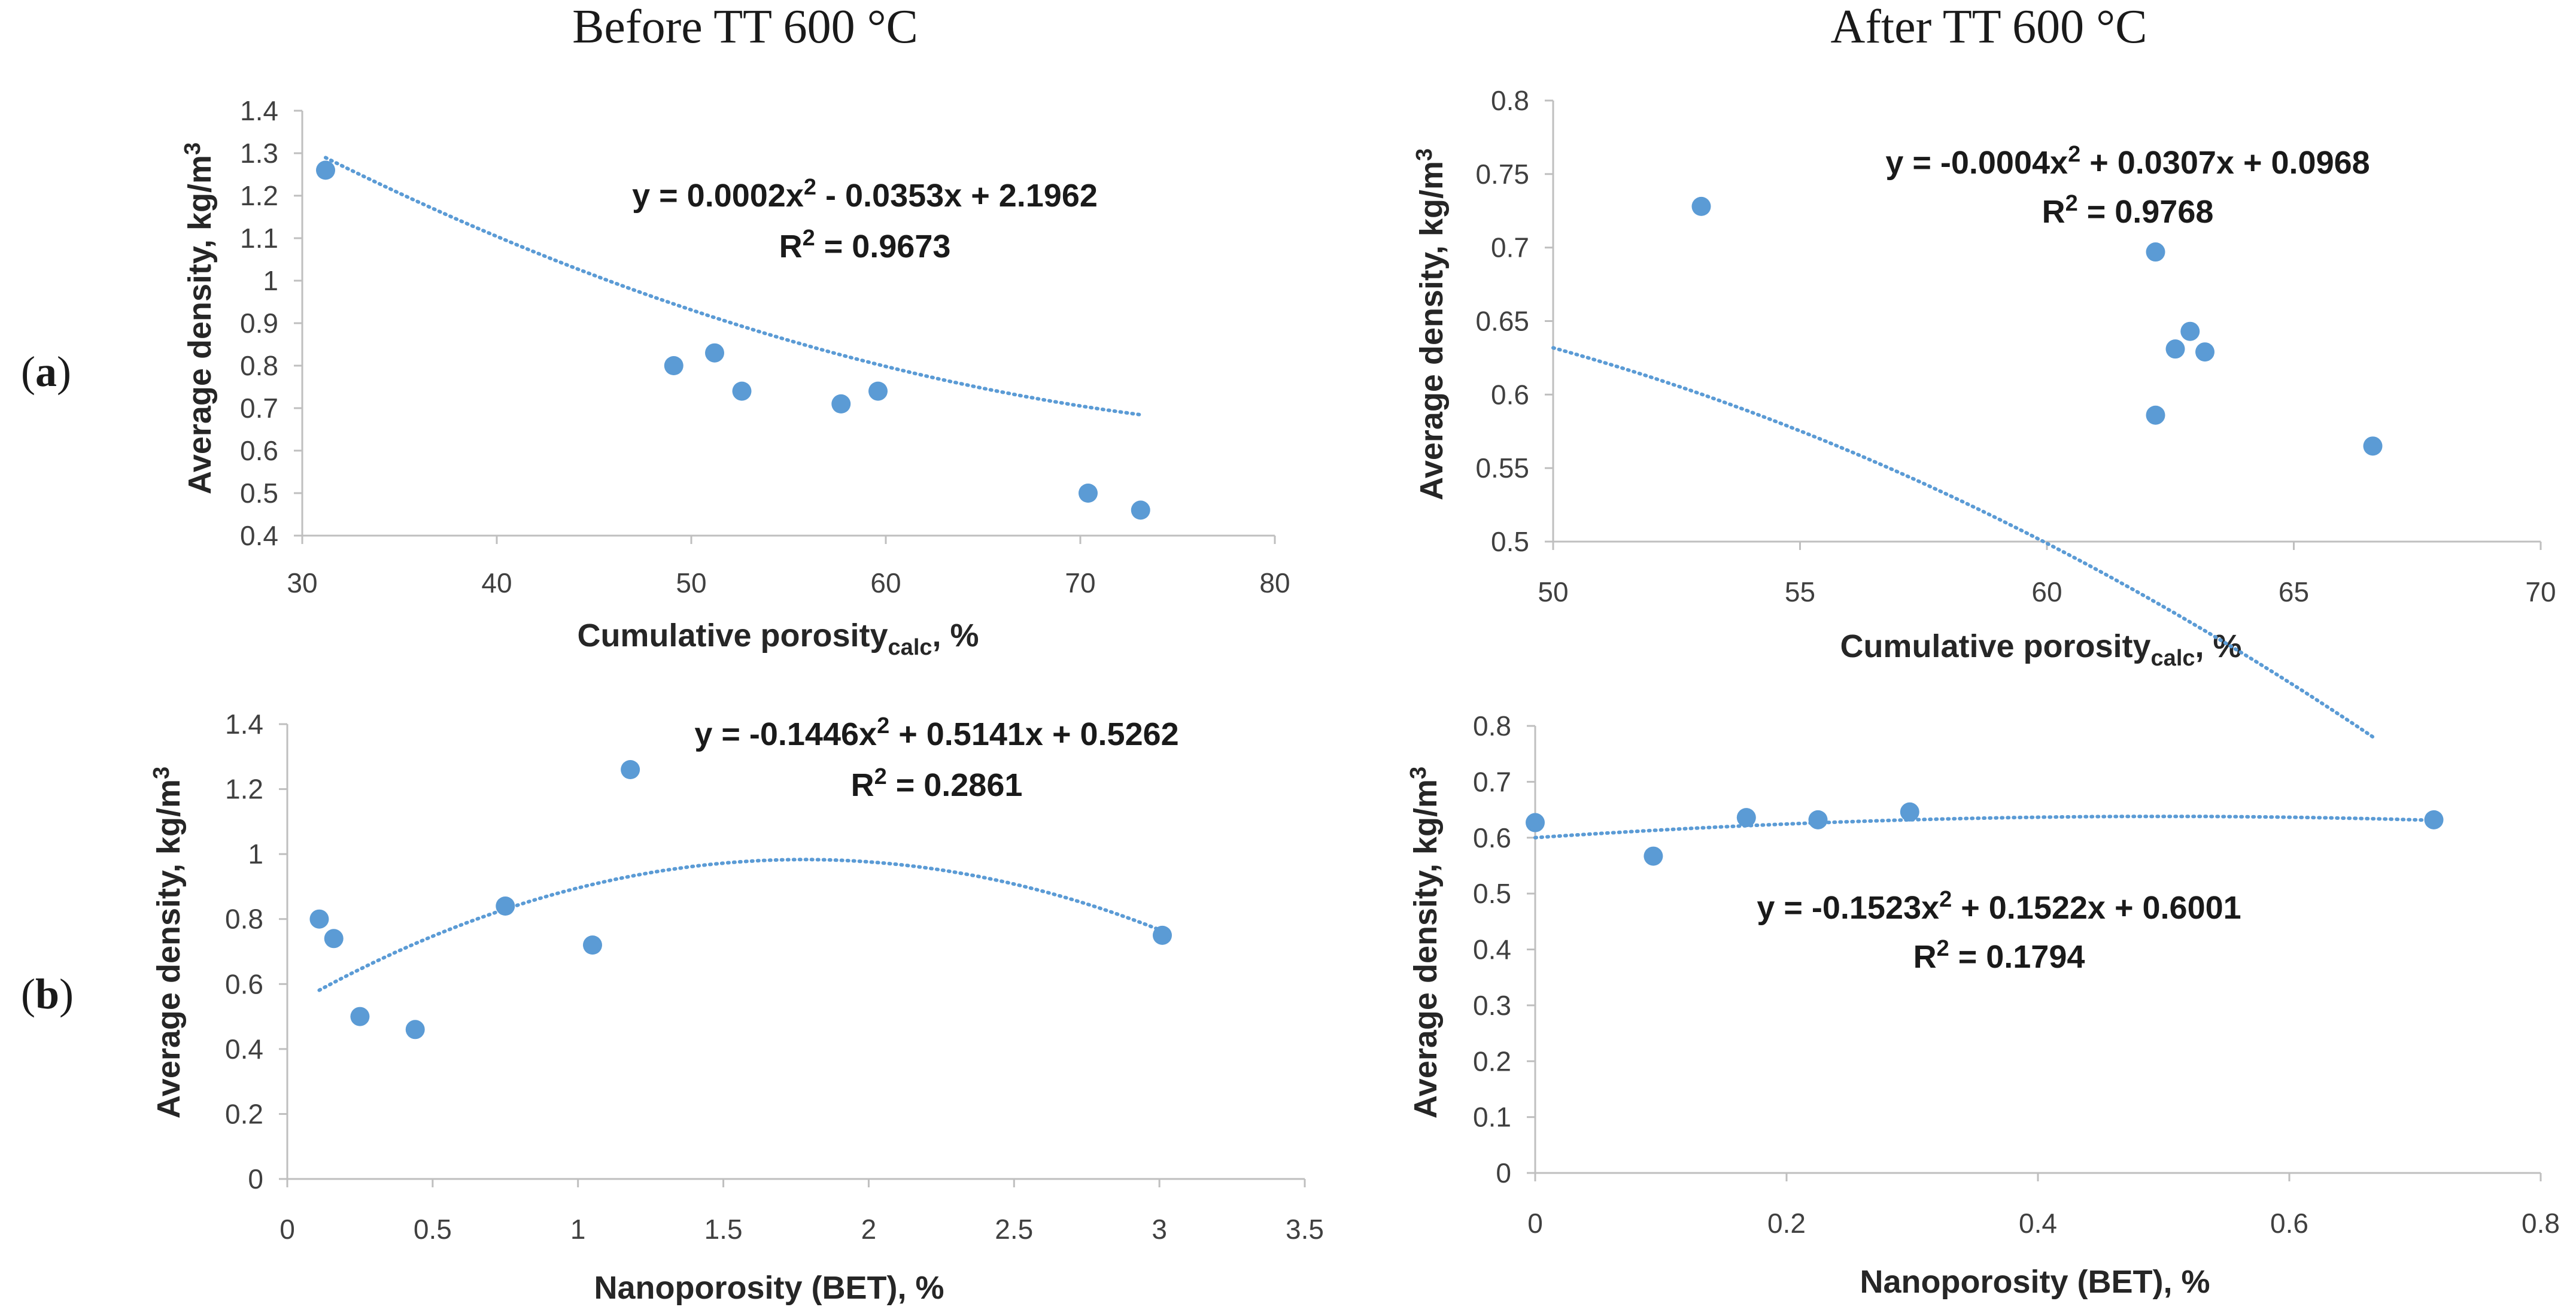 The height and width of the screenshot is (1316, 2576). What do you see at coordinates (937, 783) in the screenshot?
I see `r-squared: R2 = 0.2861` at bounding box center [937, 783].